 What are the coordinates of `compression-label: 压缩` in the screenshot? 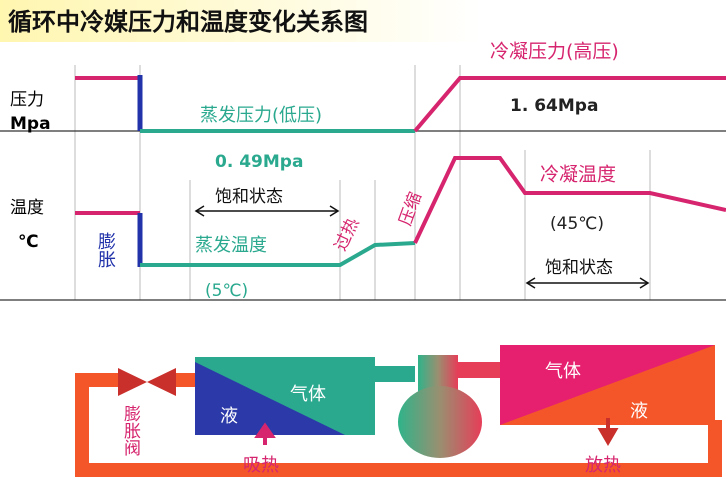 It's located at (411, 209).